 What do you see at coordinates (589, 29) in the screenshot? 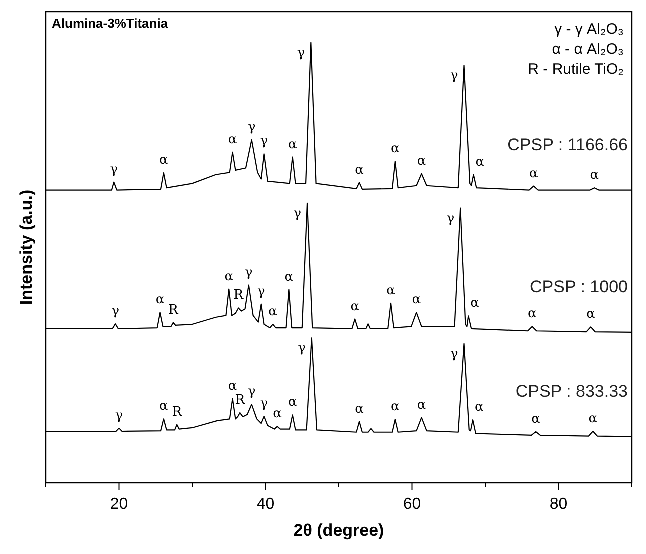
I see `text: γ - γ Al₂O₃` at bounding box center [589, 29].